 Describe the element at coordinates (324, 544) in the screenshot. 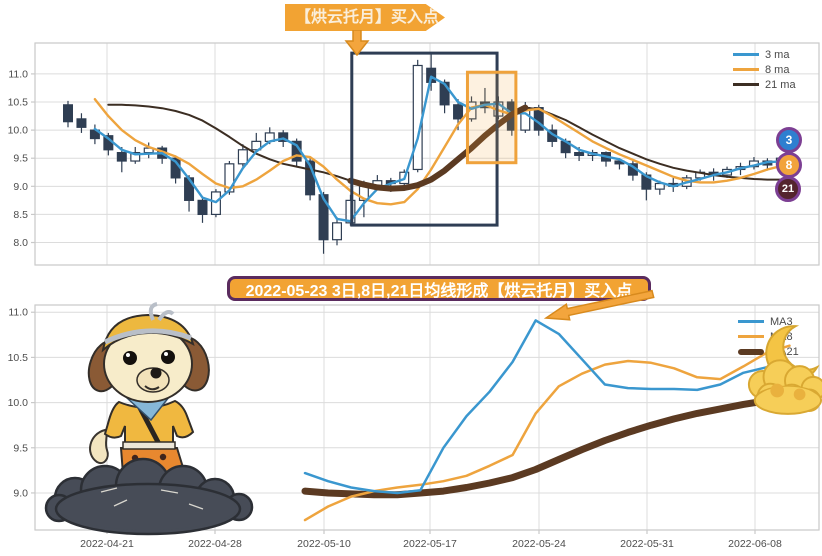

I see `x-tick-label: 2022-05-10` at that location.